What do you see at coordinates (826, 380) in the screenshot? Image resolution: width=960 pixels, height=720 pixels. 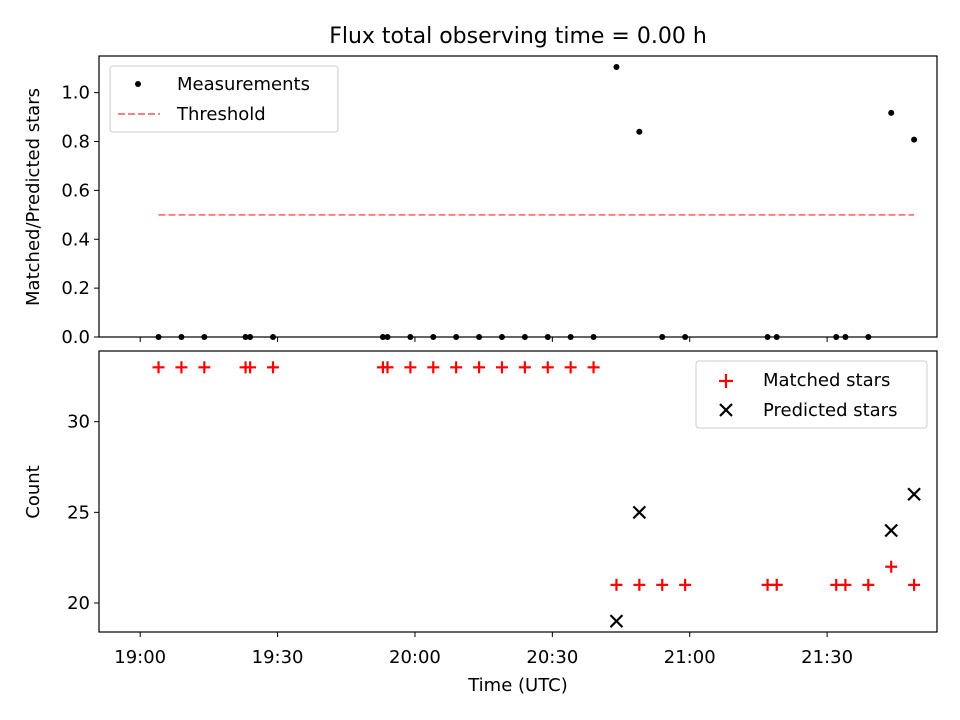 I see `legend-matched-label: Matched stars` at bounding box center [826, 380].